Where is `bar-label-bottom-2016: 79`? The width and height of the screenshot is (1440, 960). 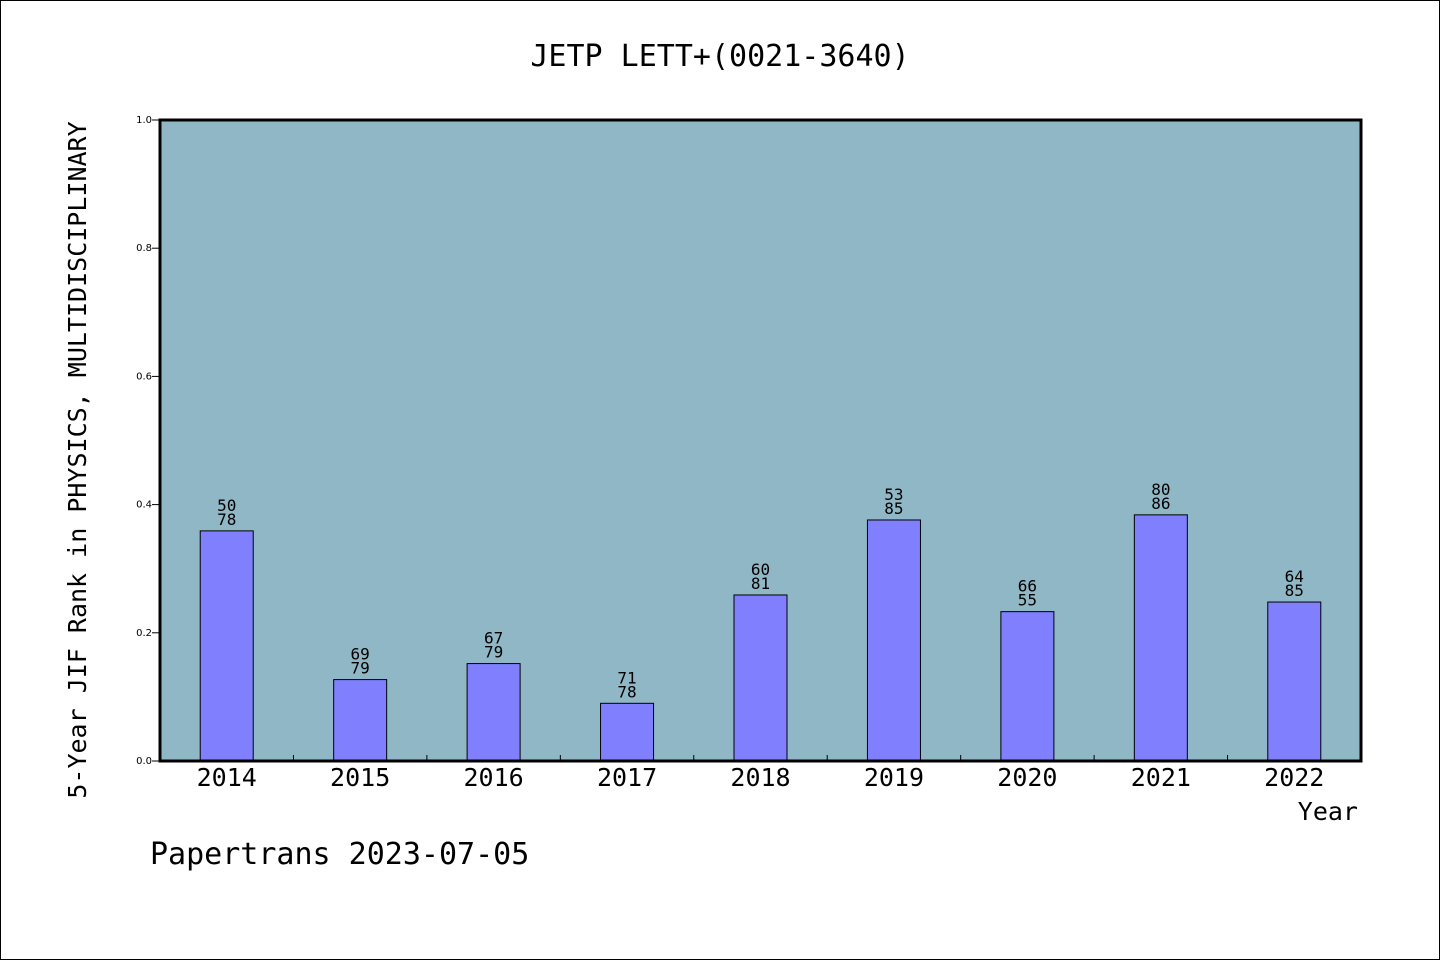
bar-label-bottom-2016: 79 is located at coordinates (493, 652).